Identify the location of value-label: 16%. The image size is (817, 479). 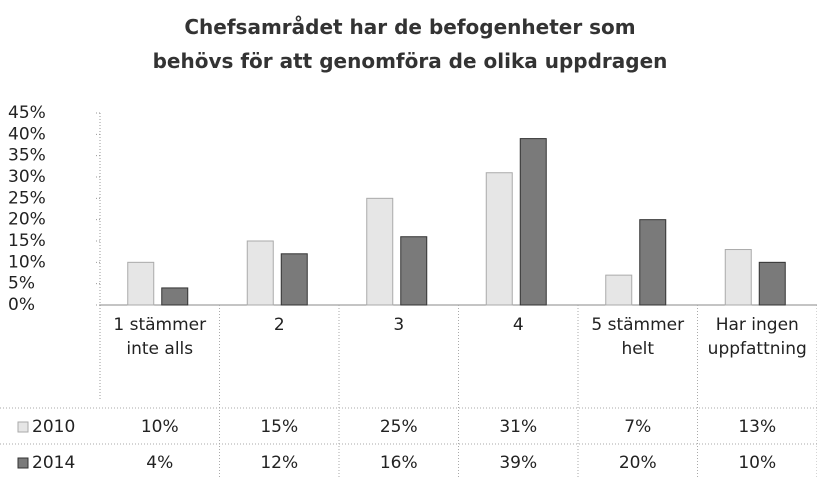
(399, 463).